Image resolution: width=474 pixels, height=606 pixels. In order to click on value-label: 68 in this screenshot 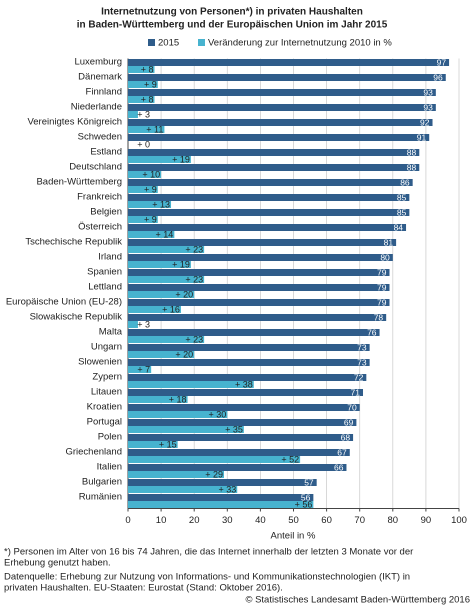, I will do `click(346, 437)`.